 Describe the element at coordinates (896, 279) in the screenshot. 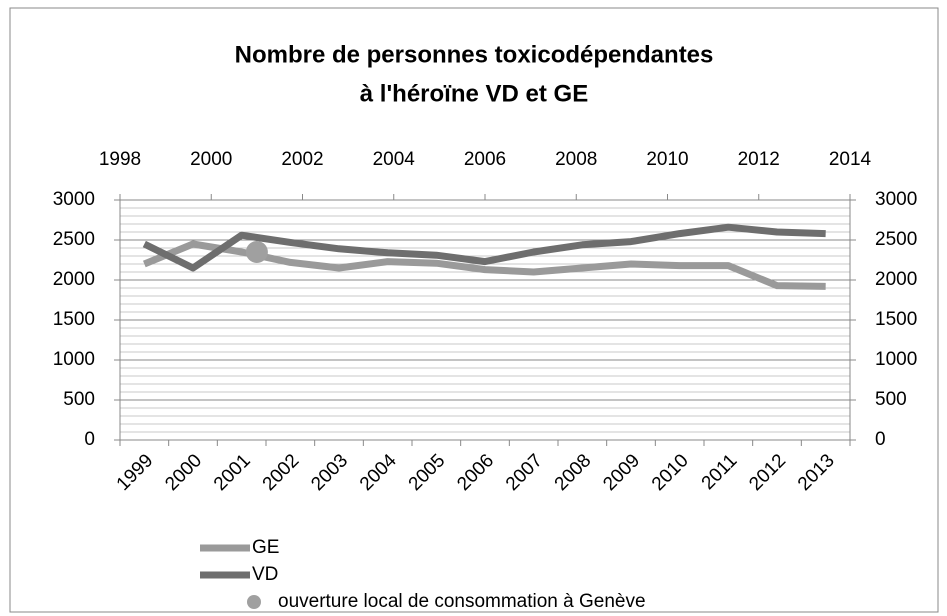

I see `y2-tick-label: 2000` at that location.